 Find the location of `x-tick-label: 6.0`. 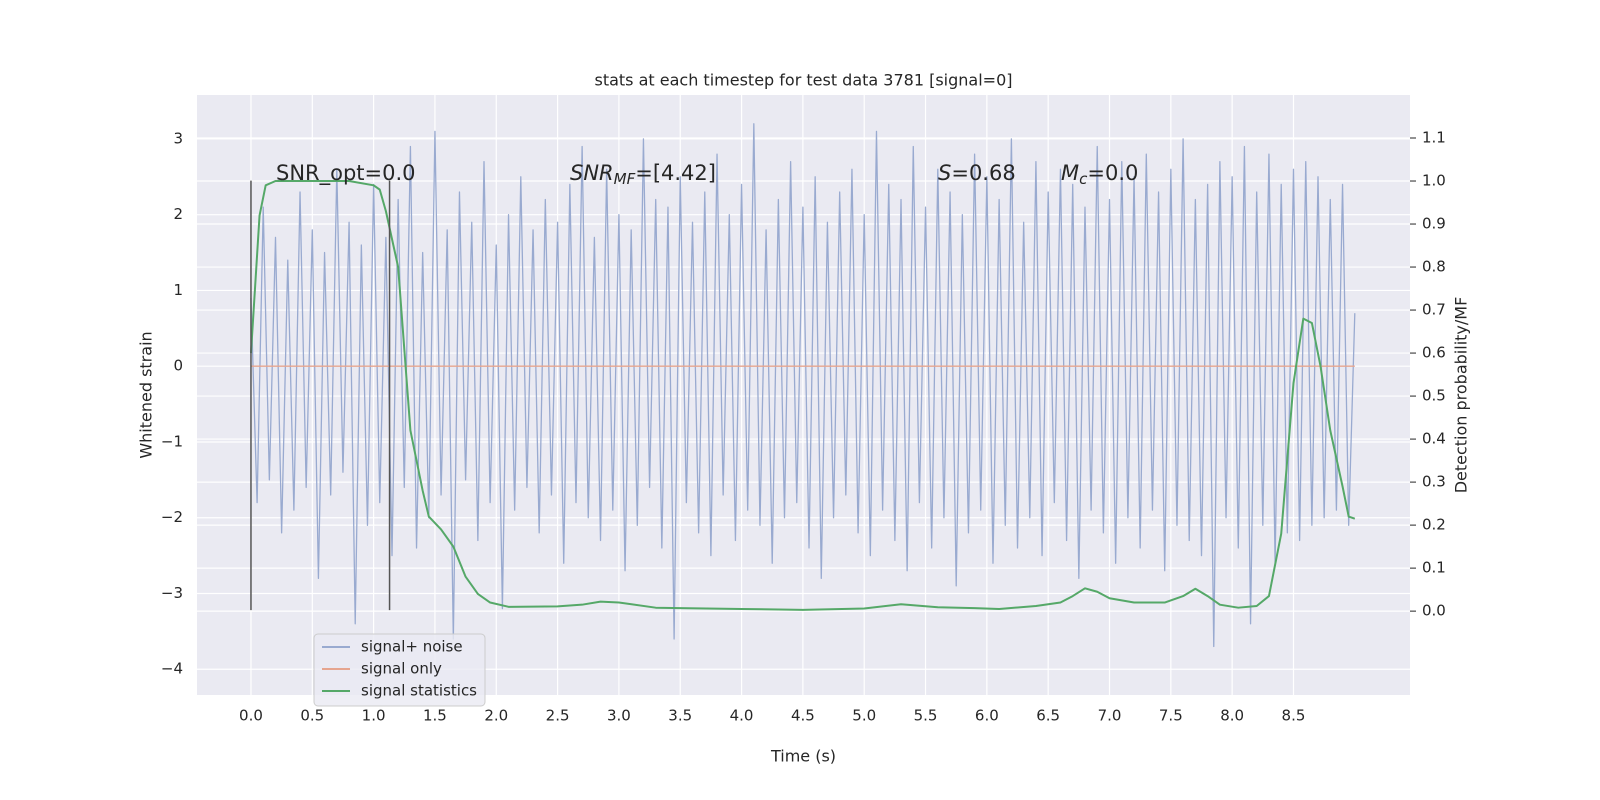

x-tick-label: 6.0 is located at coordinates (987, 716).